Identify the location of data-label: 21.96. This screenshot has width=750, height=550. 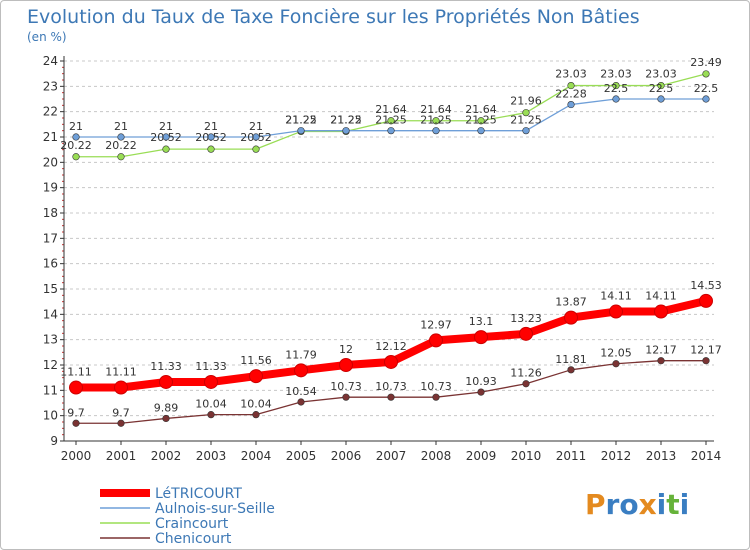
(526, 101).